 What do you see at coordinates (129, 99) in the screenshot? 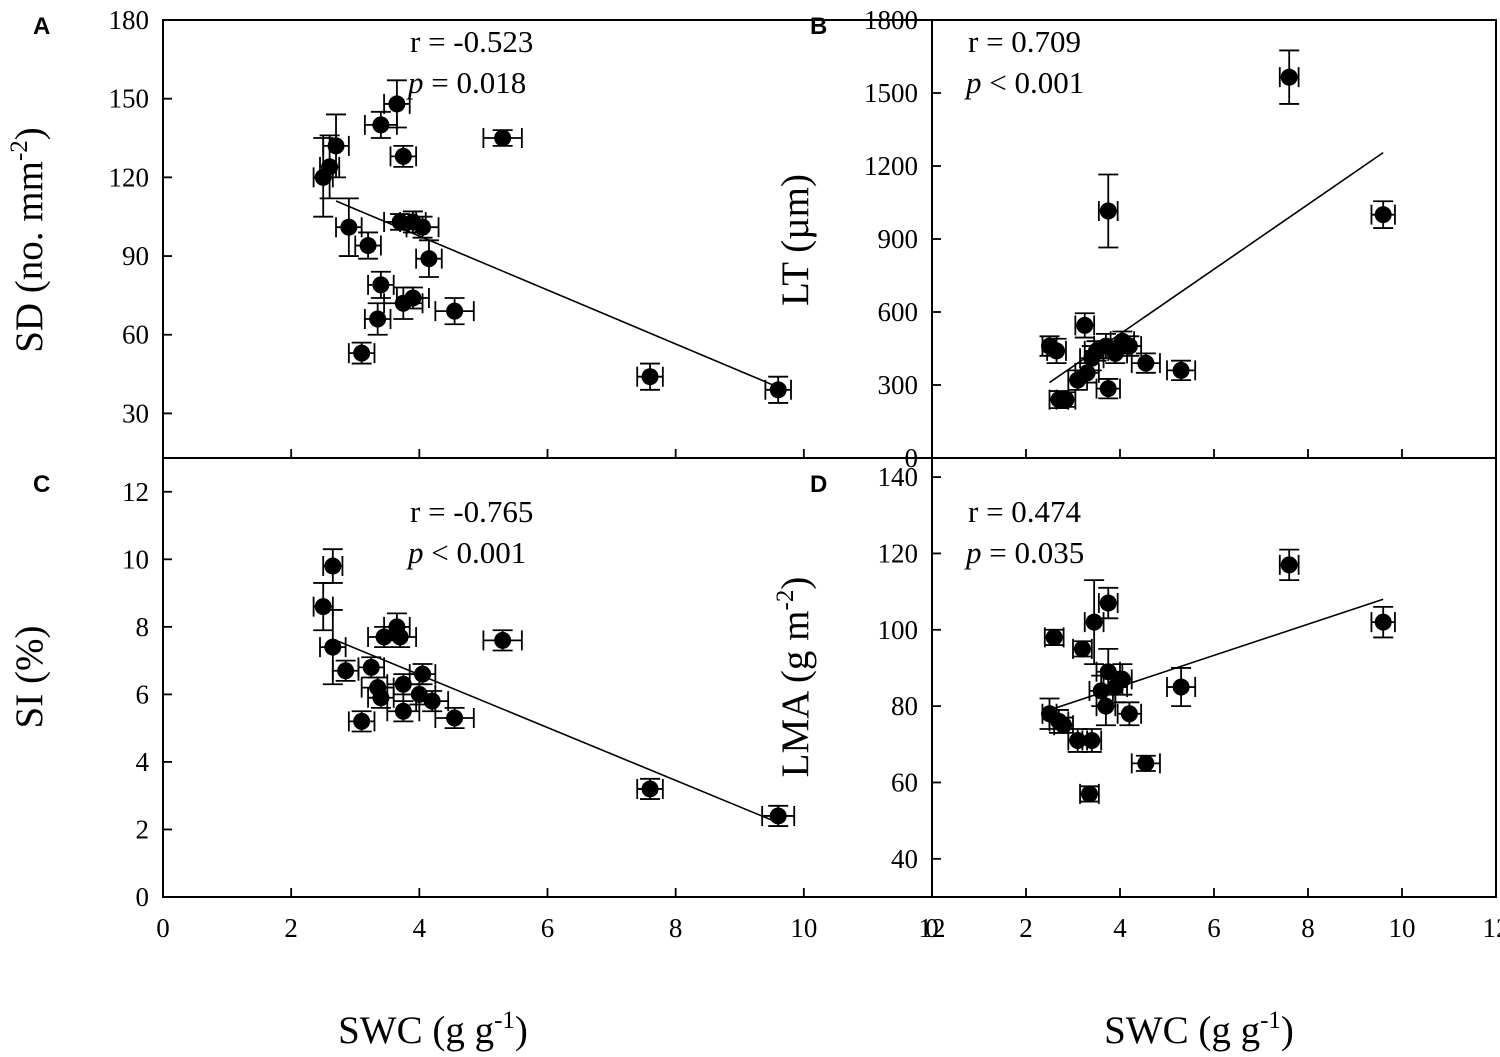
I see `y-tick-label: 150` at bounding box center [129, 99].